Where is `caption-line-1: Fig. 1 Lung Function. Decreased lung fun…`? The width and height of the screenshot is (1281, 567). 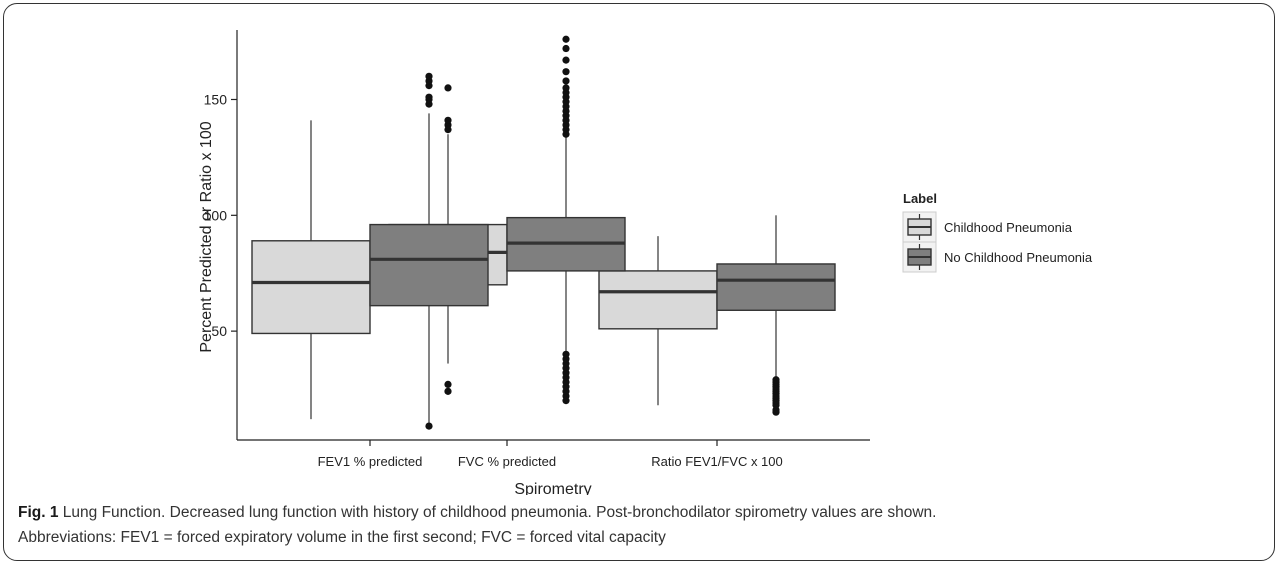 caption-line-1: Fig. 1 Lung Function. Decreased lung fun… is located at coordinates (640, 512).